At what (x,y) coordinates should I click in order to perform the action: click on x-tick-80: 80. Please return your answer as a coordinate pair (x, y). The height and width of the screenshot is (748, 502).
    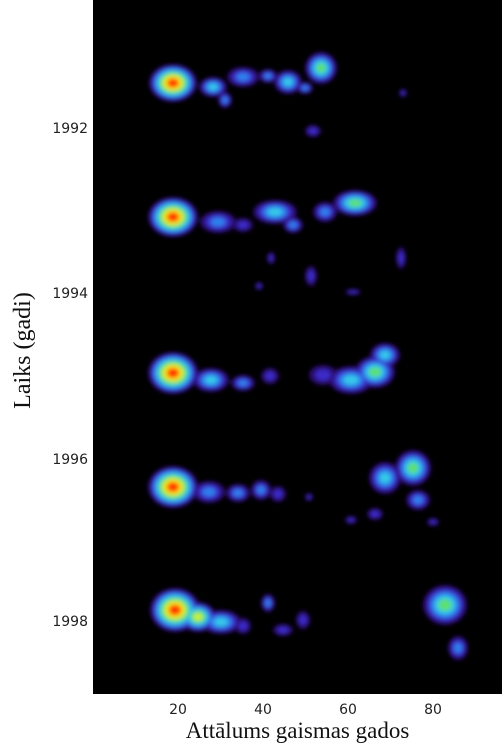
    Looking at the image, I should click on (433, 710).